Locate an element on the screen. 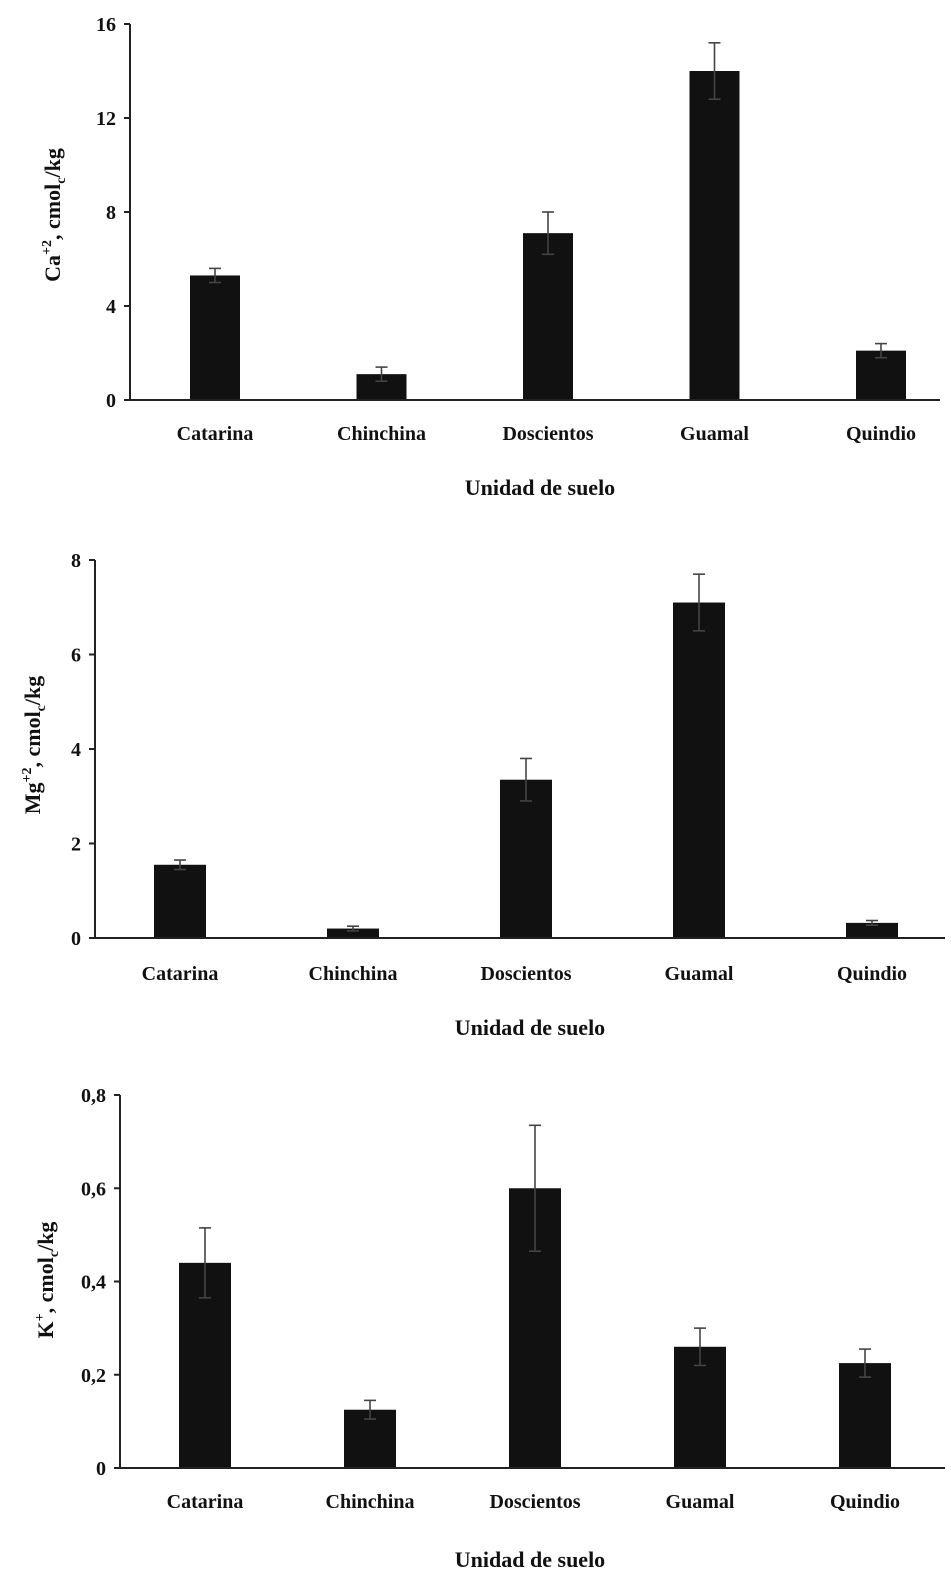 The image size is (951, 1576). bar-mg-catarina is located at coordinates (180, 901).